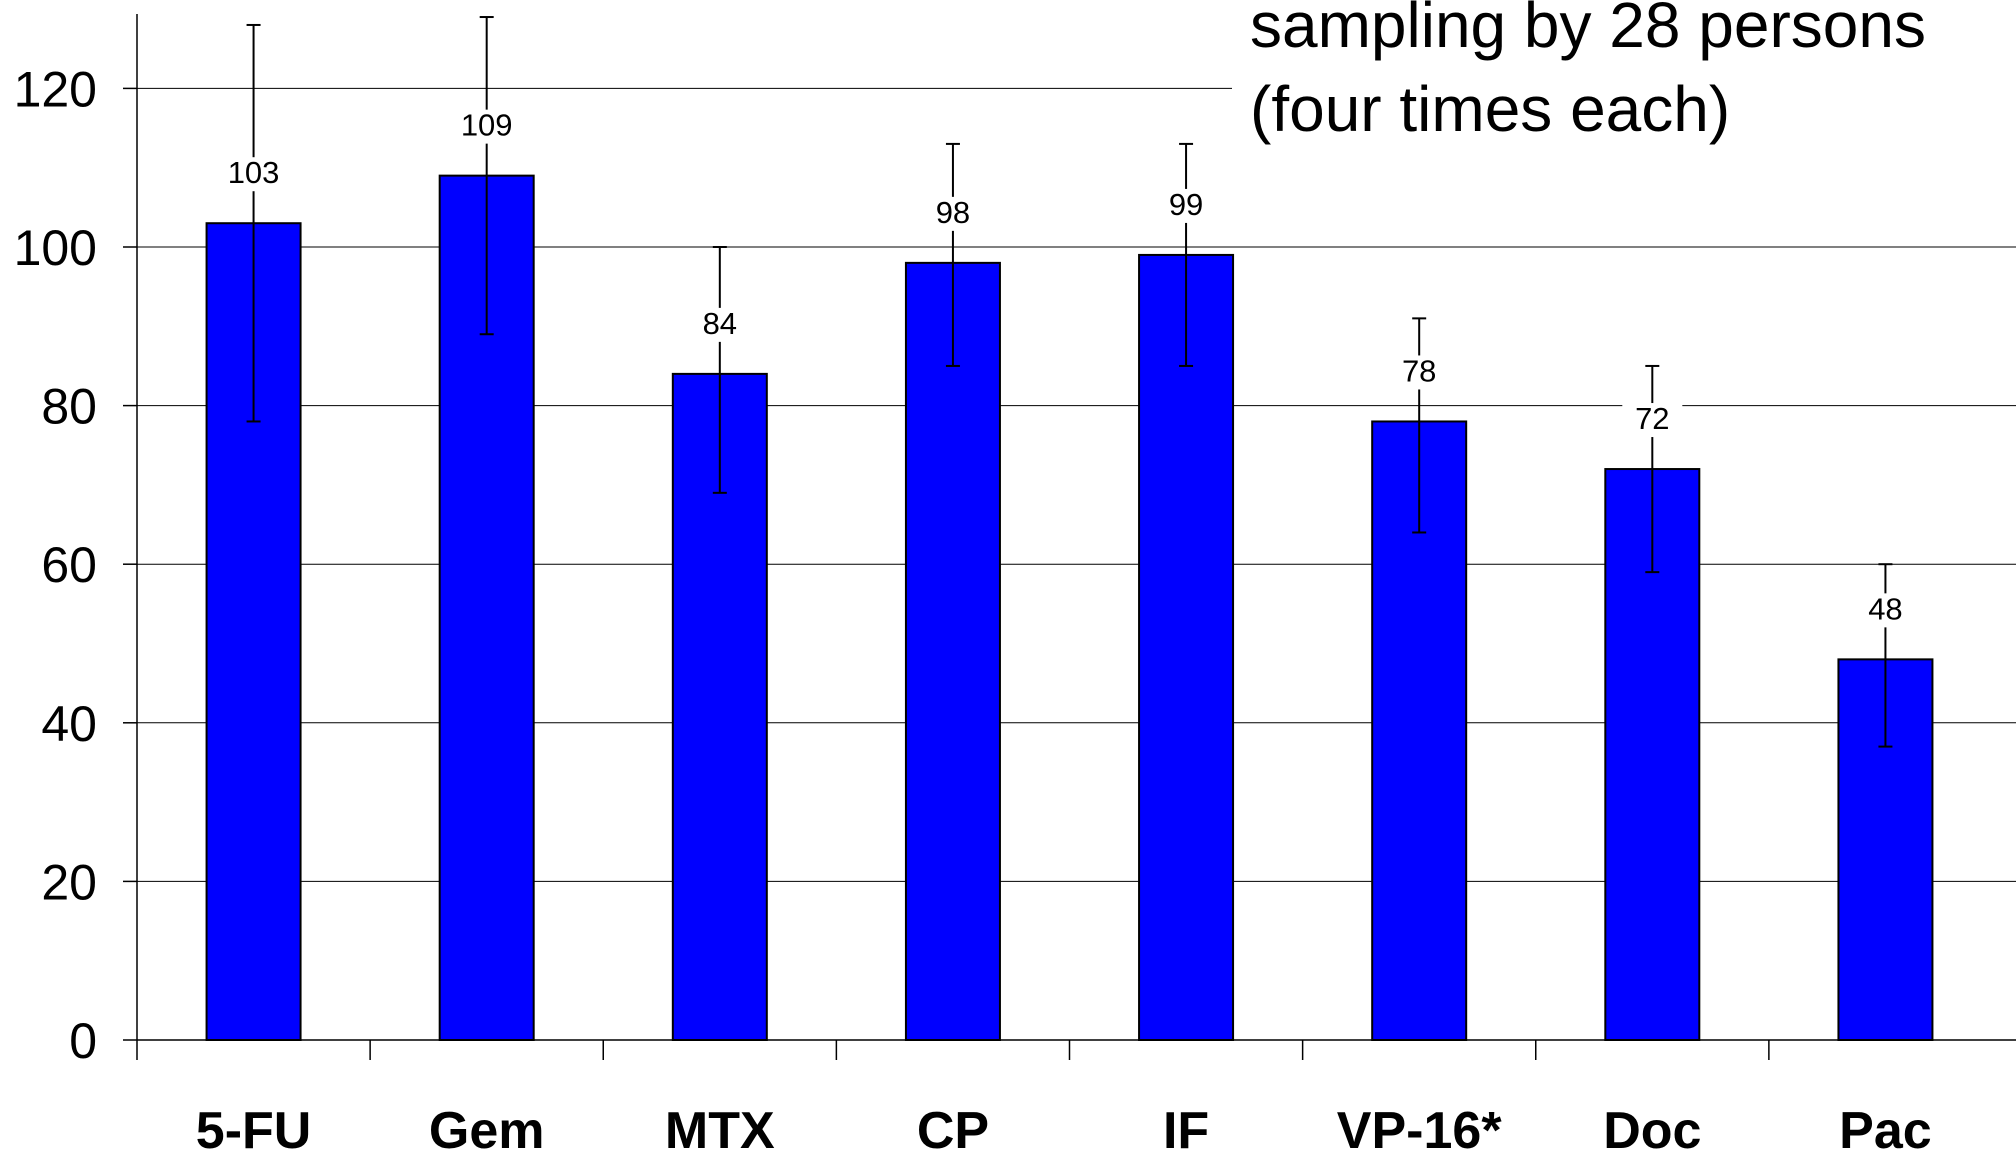 The width and height of the screenshot is (2016, 1154). Describe the element at coordinates (487, 1128) in the screenshot. I see `x-tick-label: Gem` at that location.